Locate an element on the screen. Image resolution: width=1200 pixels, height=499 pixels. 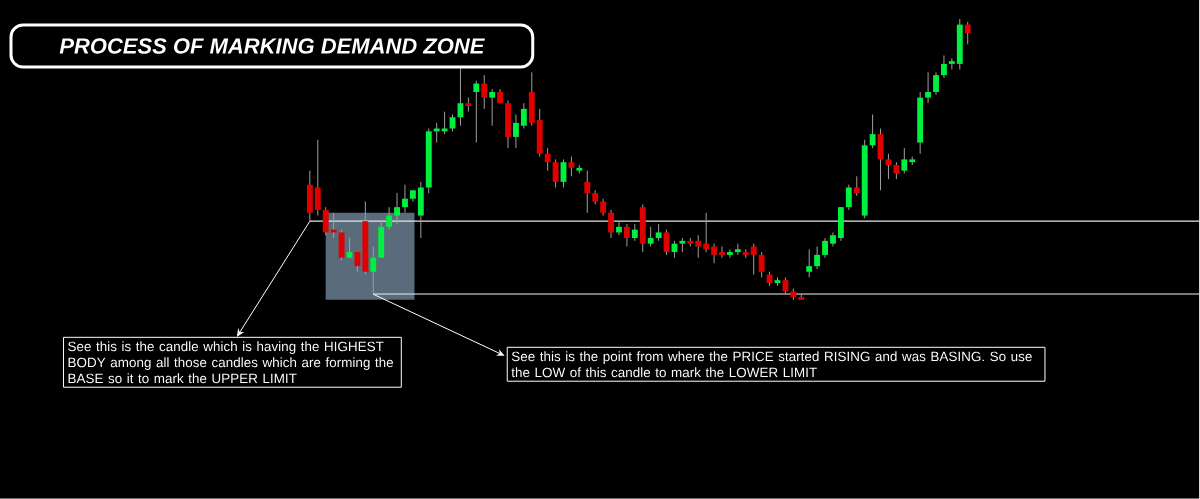
text: See this is the candle which is having the HIGHEST BODY among all those candles which are forming the BASE so it to mark the UPPER LIMIT is located at coordinates (231, 362).